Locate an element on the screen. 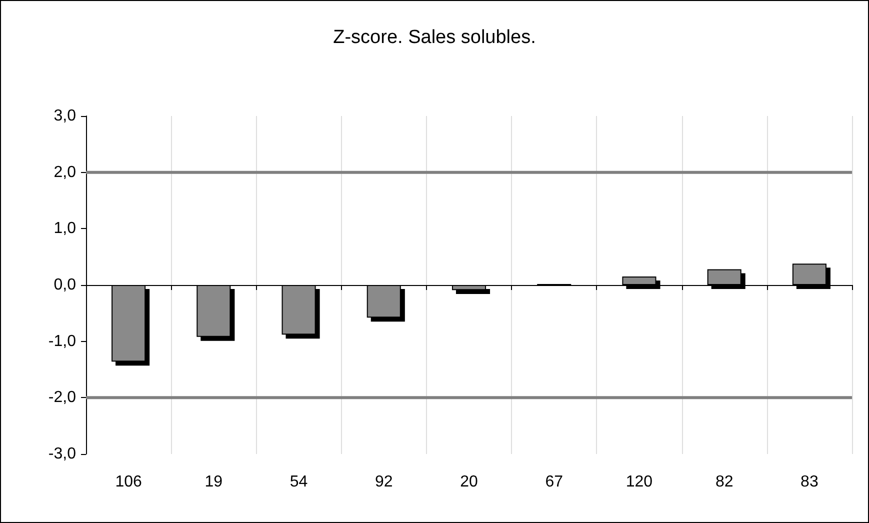  y-tick-label: -1,0 is located at coordinates (62, 341).